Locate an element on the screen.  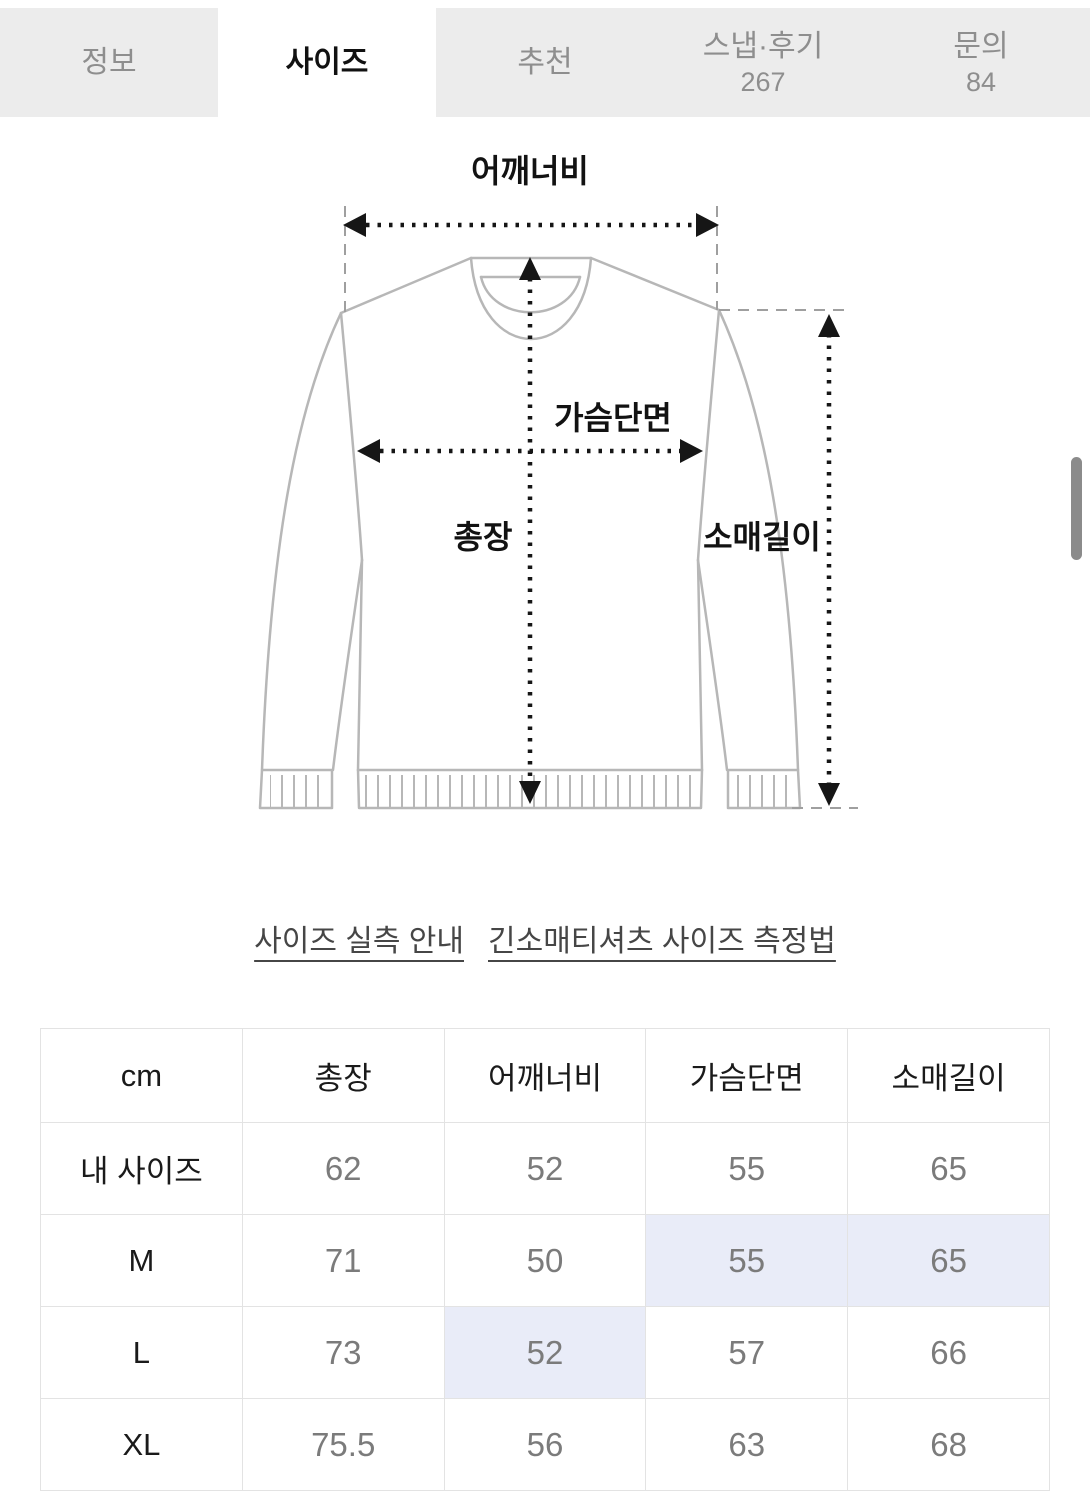
column-header-3: 가슴단면 is located at coordinates (747, 1075).